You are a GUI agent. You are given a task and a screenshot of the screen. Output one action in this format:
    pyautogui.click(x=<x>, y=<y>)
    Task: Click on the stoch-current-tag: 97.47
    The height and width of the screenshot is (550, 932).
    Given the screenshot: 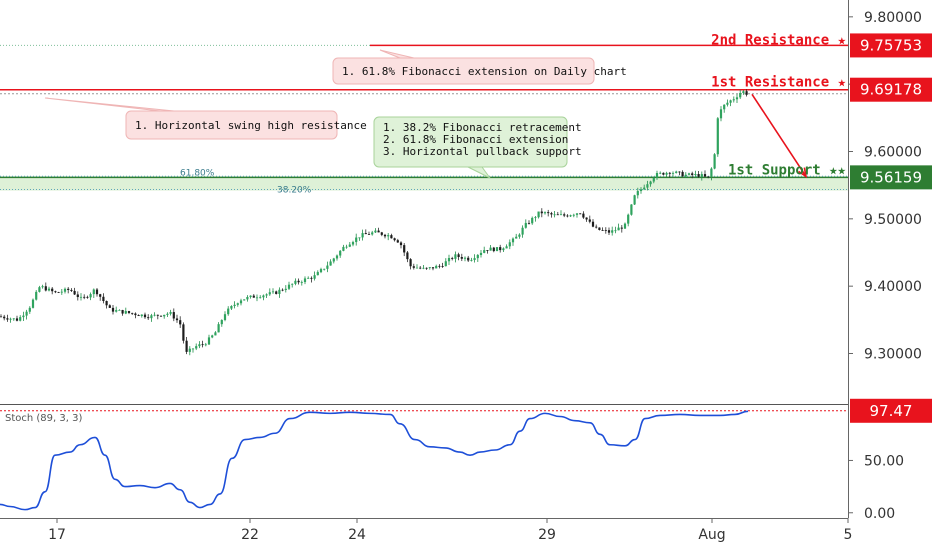 What is the action you would take?
    pyautogui.click(x=891, y=411)
    